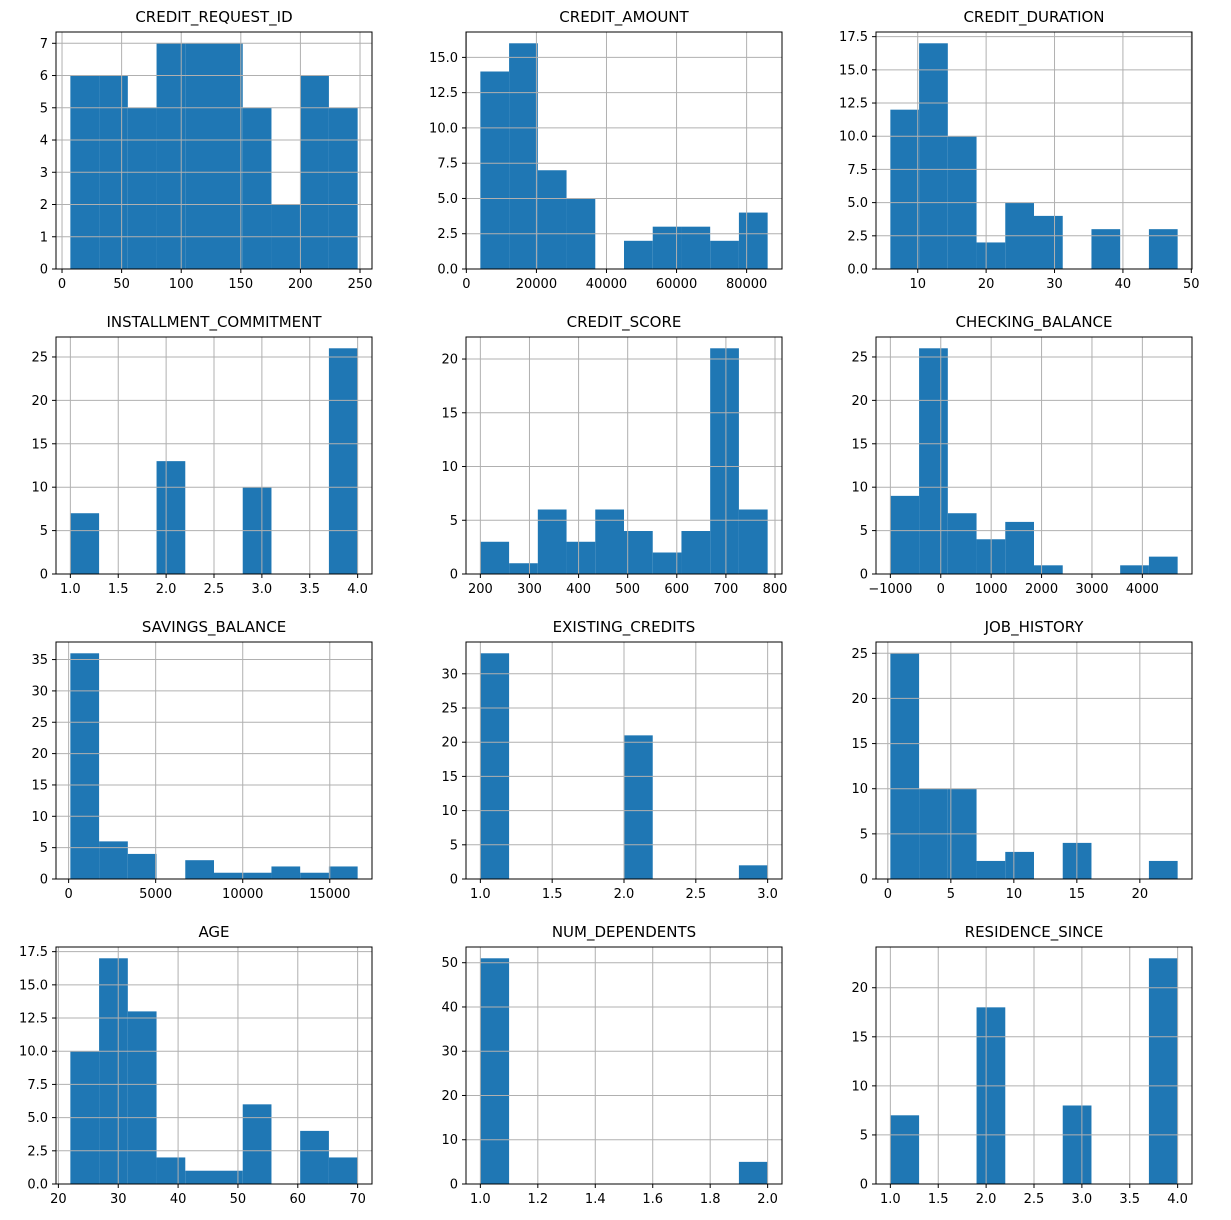 The image size is (1231, 1220). I want to click on x-tick-label: 15, so click(1077, 894).